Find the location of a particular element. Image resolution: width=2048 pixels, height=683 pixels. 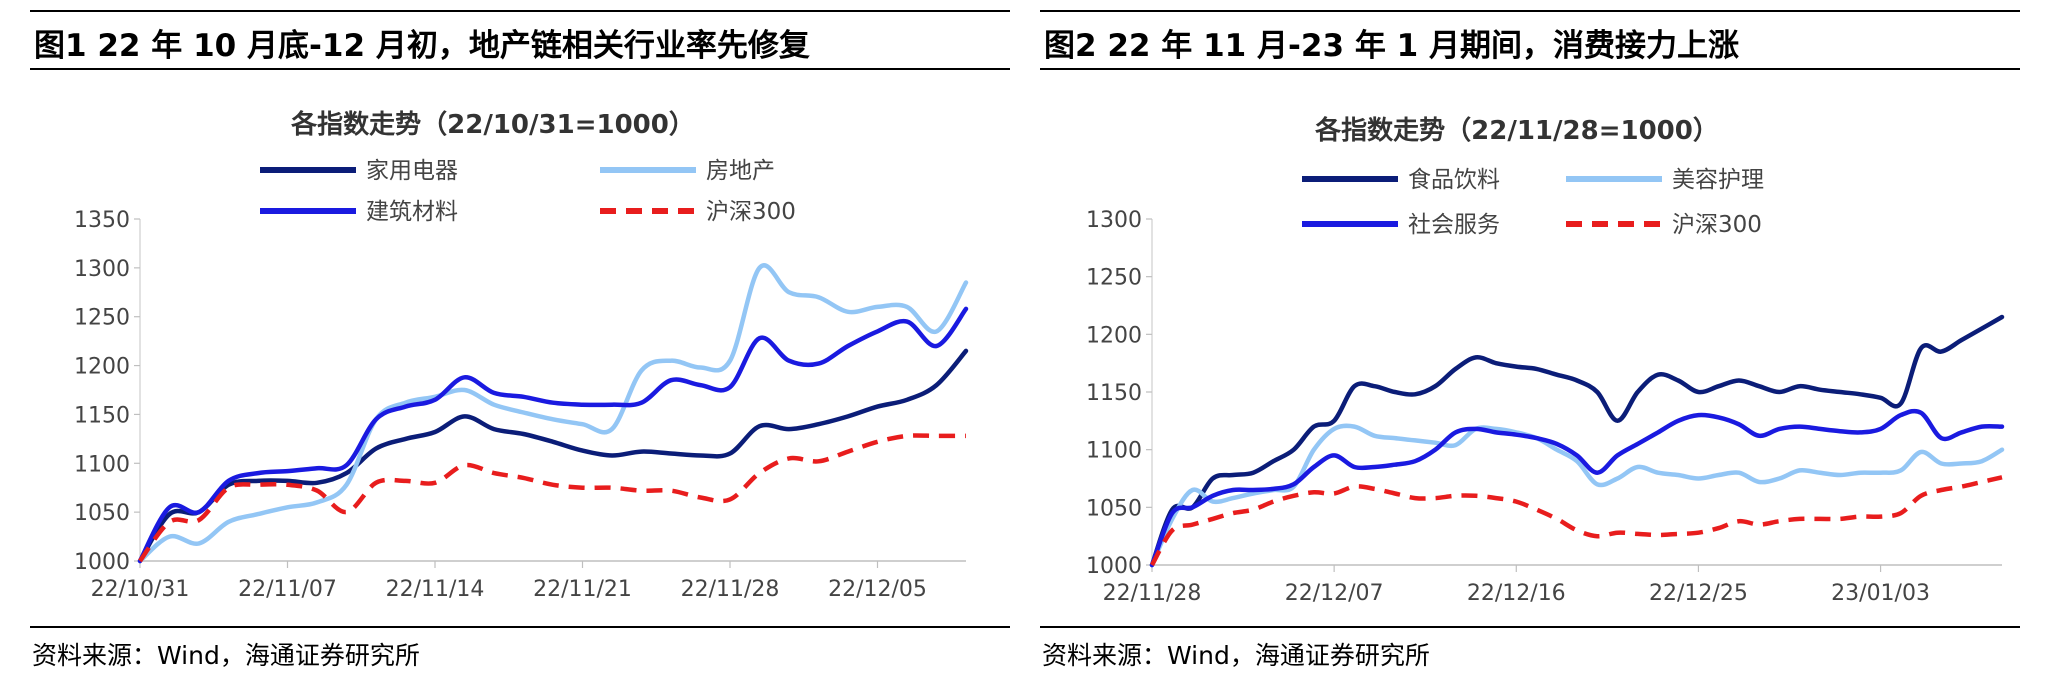

x-tick-label: 22/12/07 is located at coordinates (1334, 593).